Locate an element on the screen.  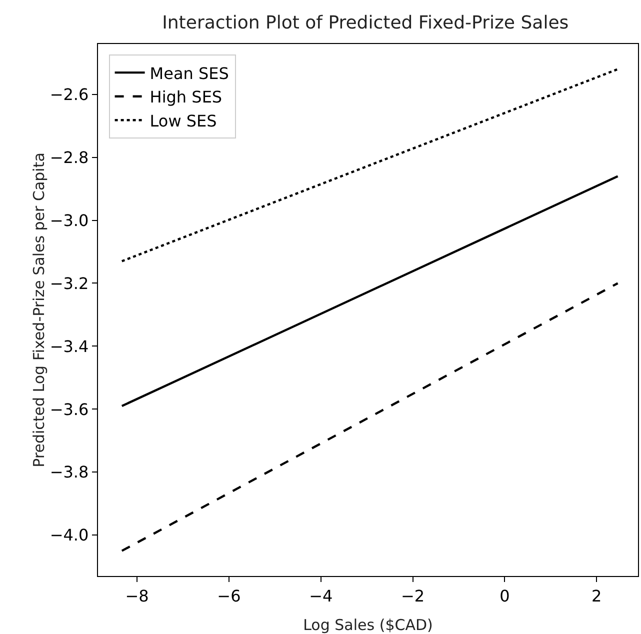
y-tick-label: −2.8 is located at coordinates (69, 157).